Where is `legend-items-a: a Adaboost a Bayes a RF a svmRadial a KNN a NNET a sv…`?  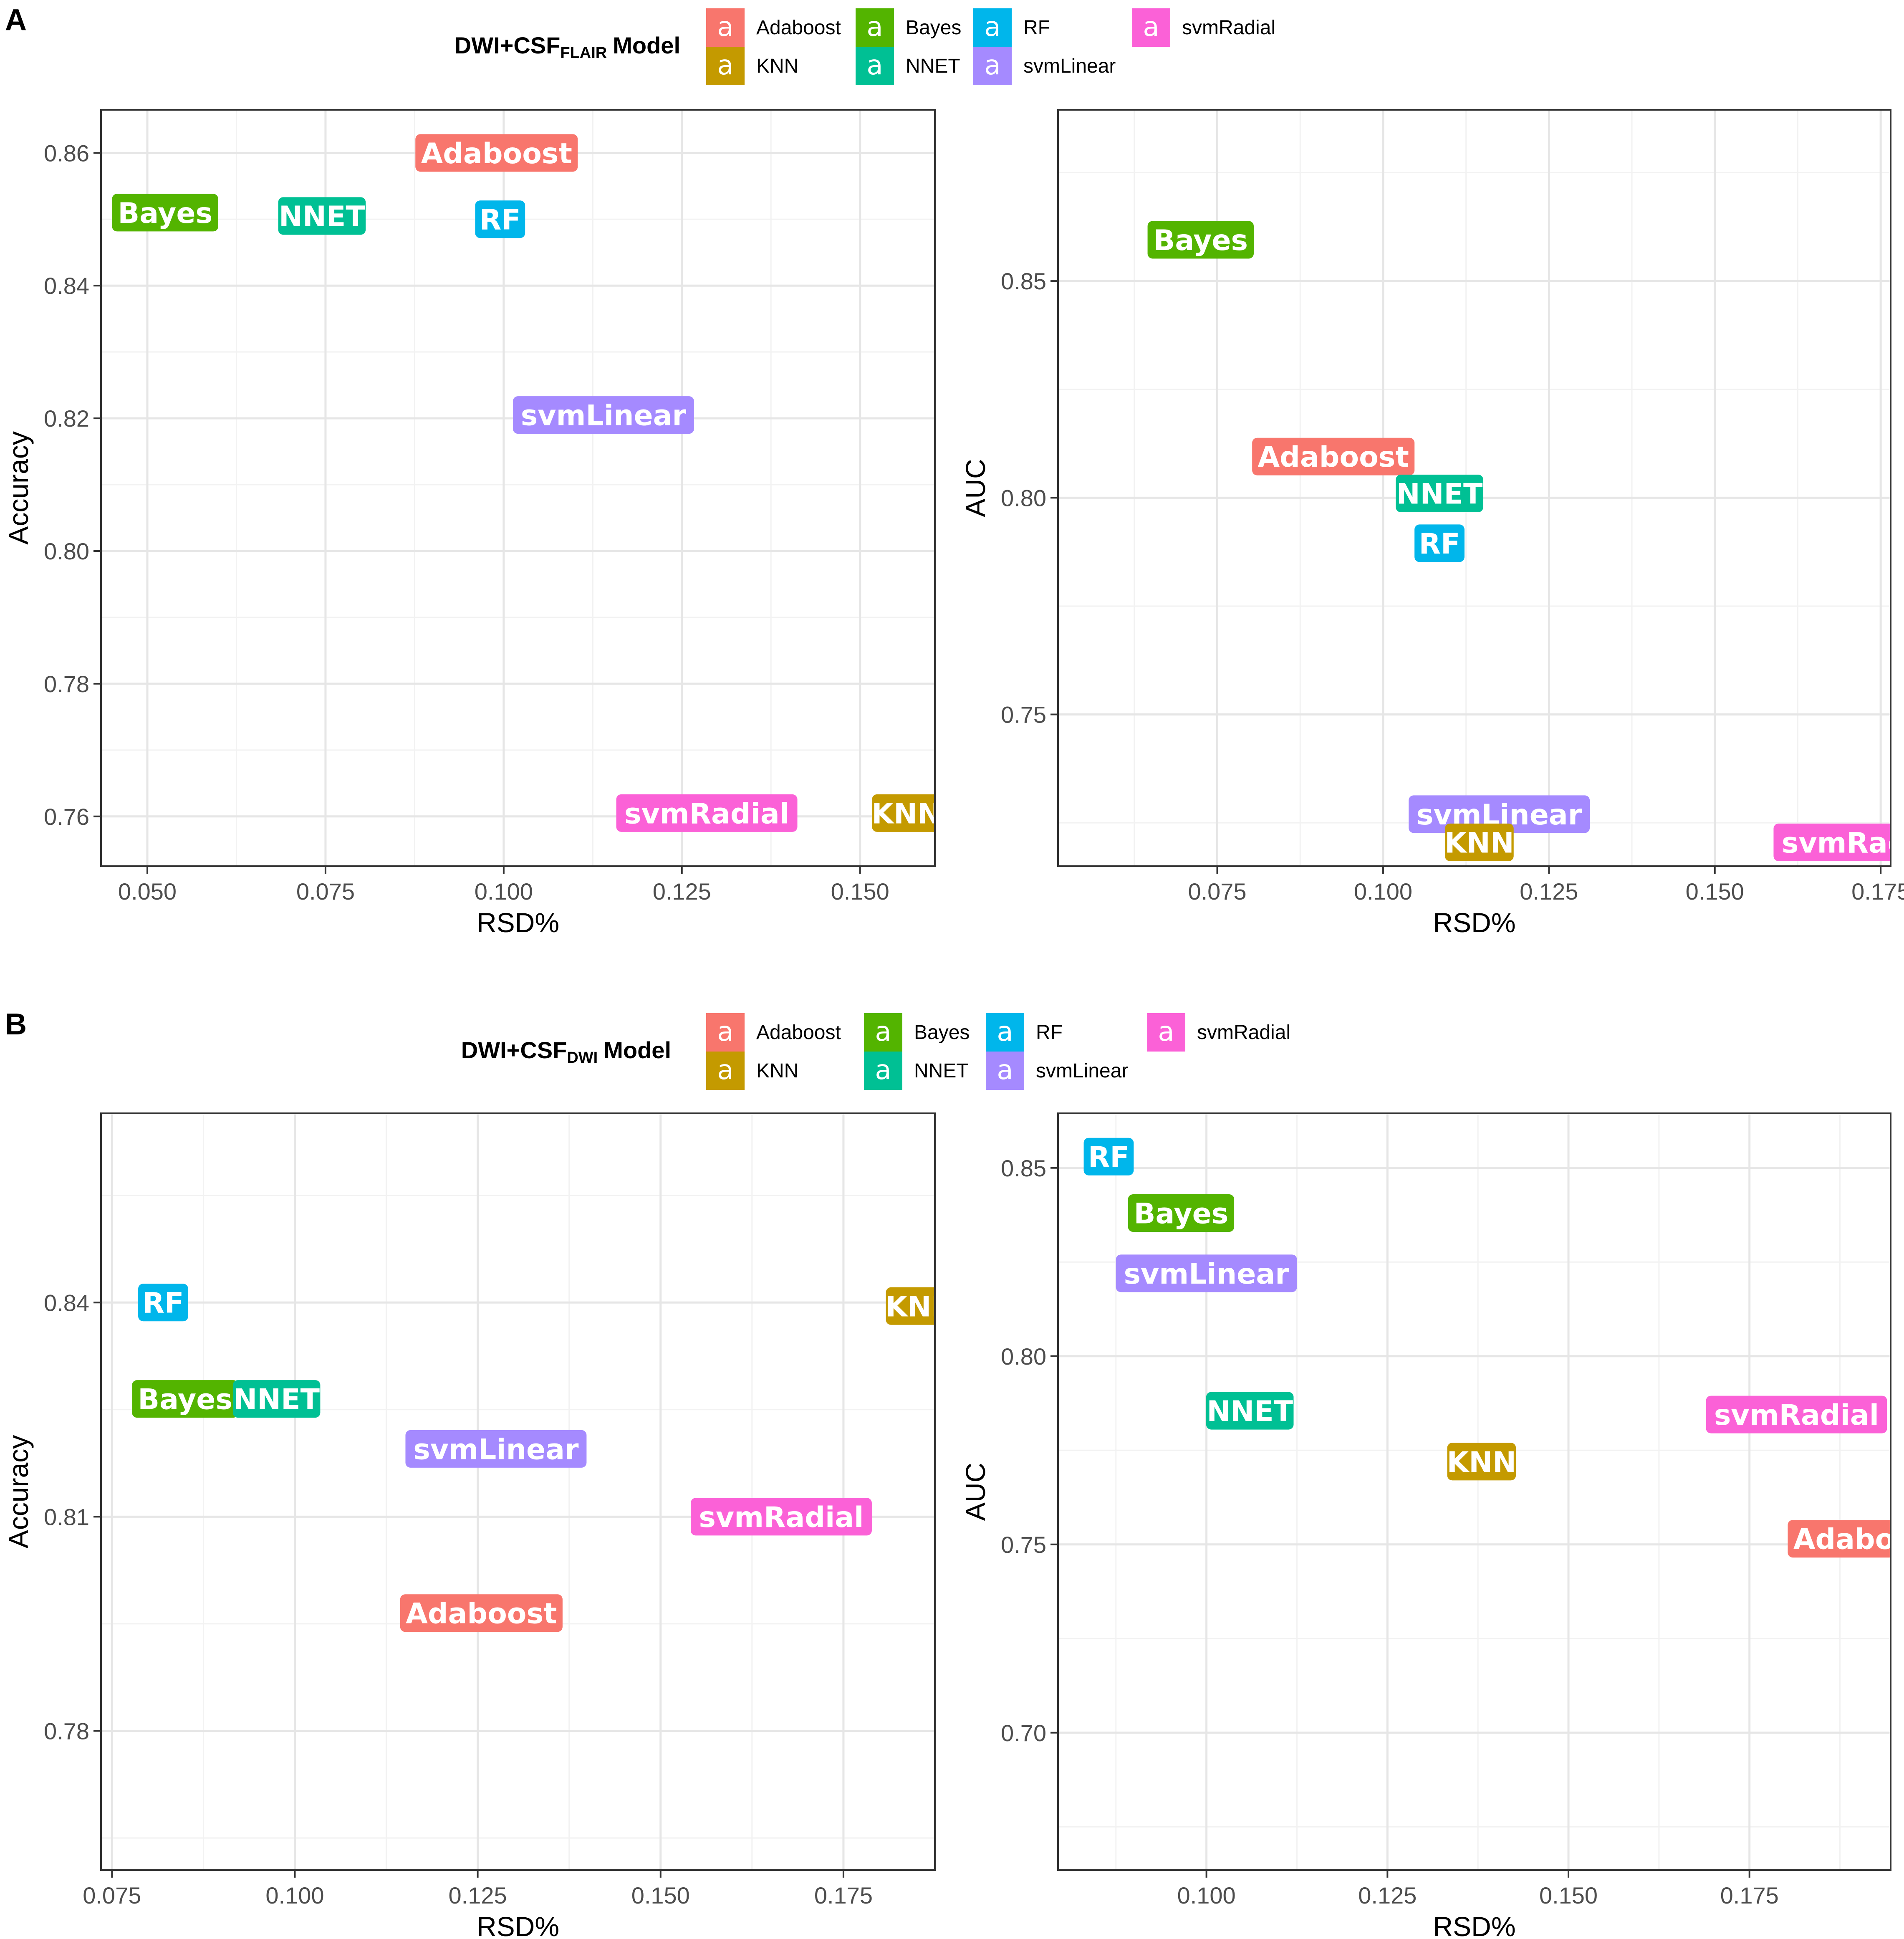
legend-items-a: a Adaboost a Bayes a RF a svmRadial a KNN a NNET a sv… is located at coordinates (990, 46).